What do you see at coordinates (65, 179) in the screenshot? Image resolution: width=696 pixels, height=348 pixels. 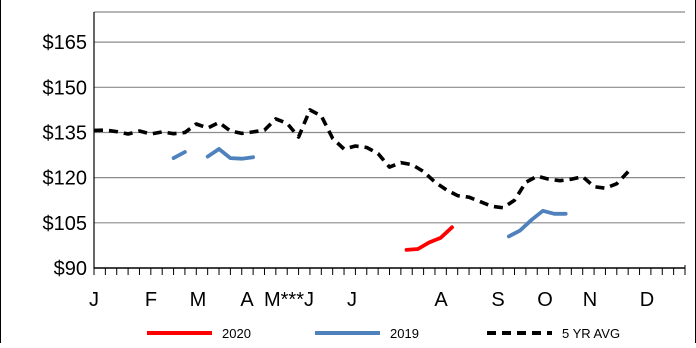 I see `y-tick-label: $120` at bounding box center [65, 179].